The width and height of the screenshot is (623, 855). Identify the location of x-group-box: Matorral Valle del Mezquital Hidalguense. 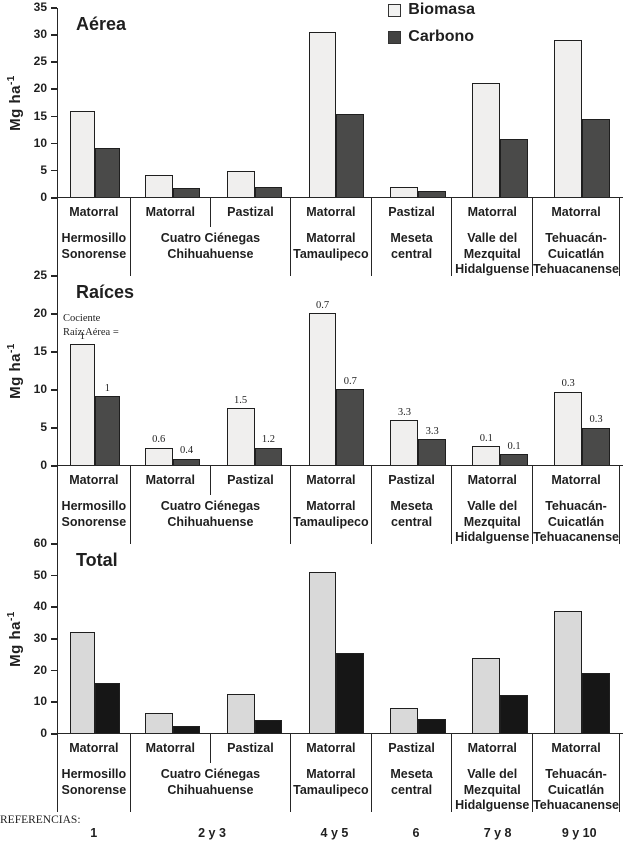
(491, 773).